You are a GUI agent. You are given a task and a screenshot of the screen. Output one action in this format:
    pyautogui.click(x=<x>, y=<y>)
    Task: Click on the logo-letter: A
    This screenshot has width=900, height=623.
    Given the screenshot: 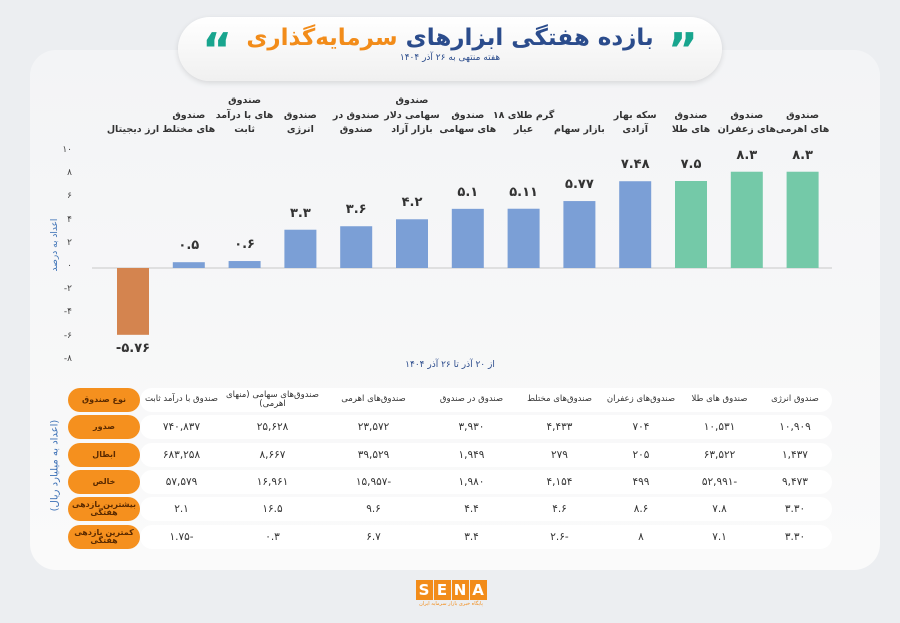 What is the action you would take?
    pyautogui.click(x=478, y=590)
    